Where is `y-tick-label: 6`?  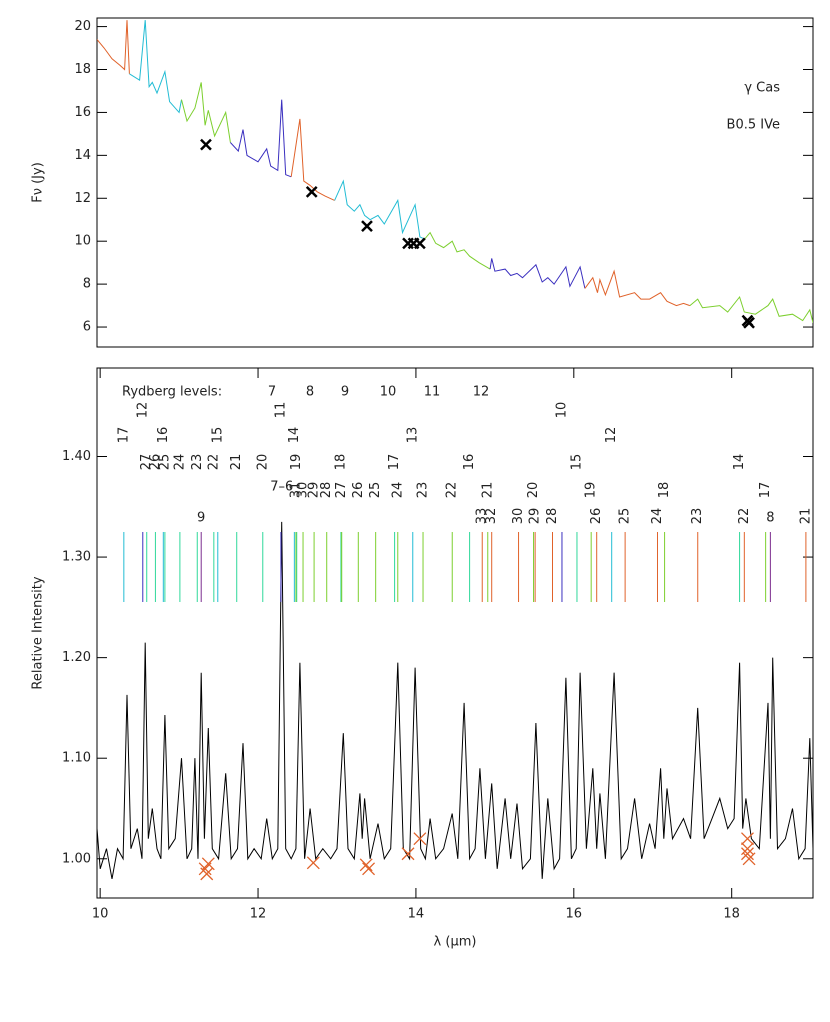
y-tick-label: 6 is located at coordinates (87, 327).